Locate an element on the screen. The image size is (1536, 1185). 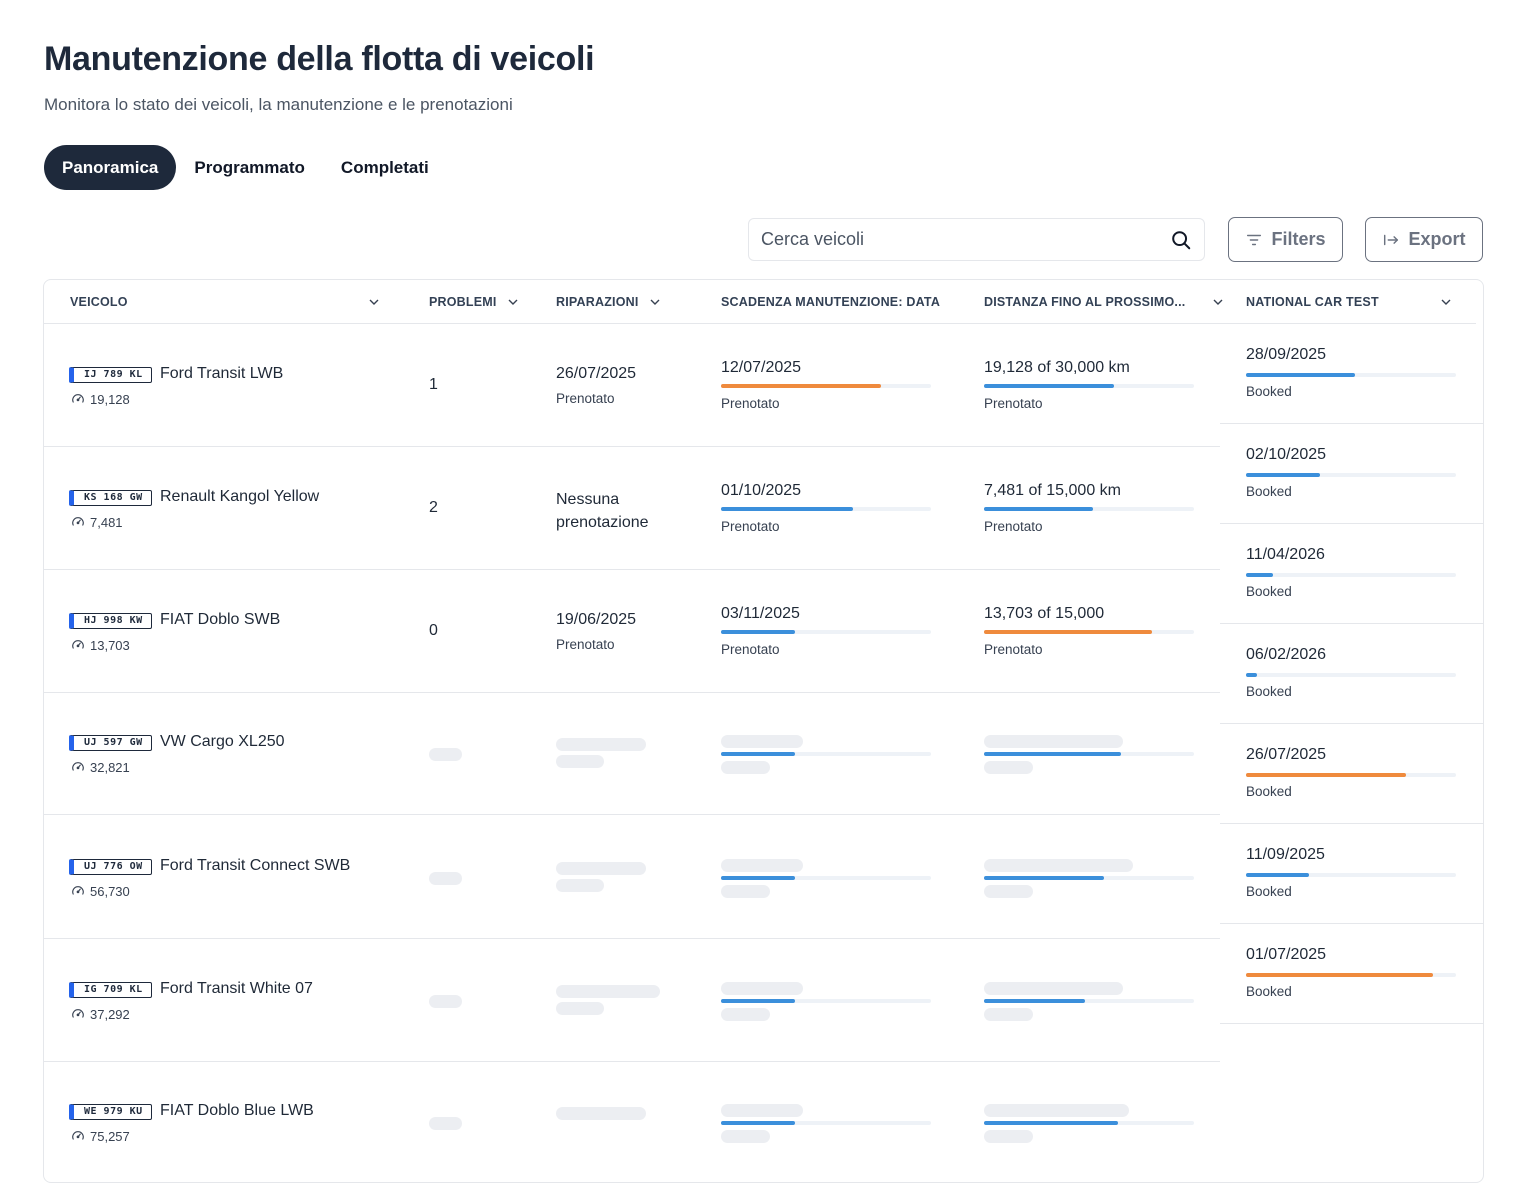
tab-panoramica: Panoramica is located at coordinates (110, 167).